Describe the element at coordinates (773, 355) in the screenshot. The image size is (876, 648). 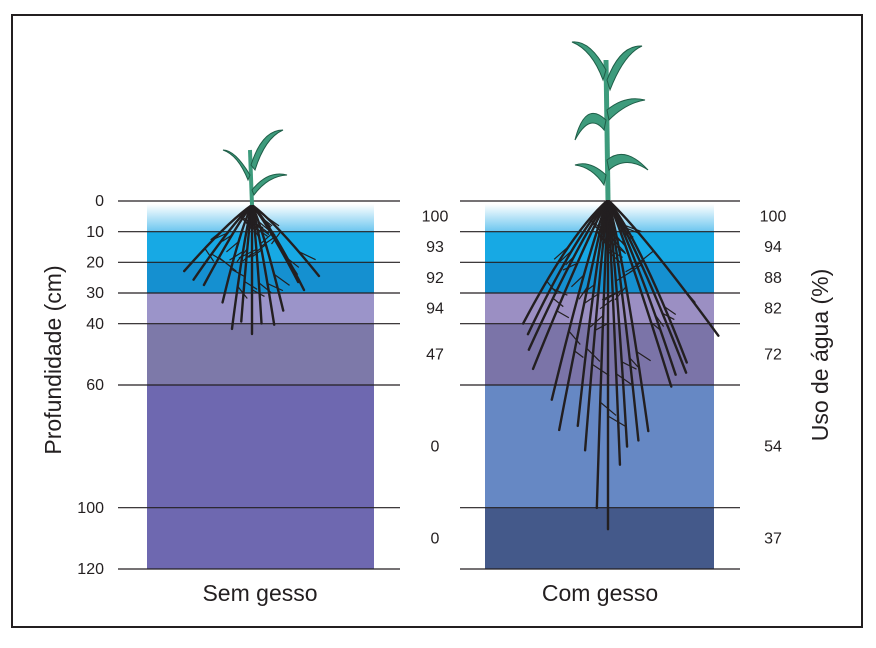
I see `water-use-label: 72` at that location.